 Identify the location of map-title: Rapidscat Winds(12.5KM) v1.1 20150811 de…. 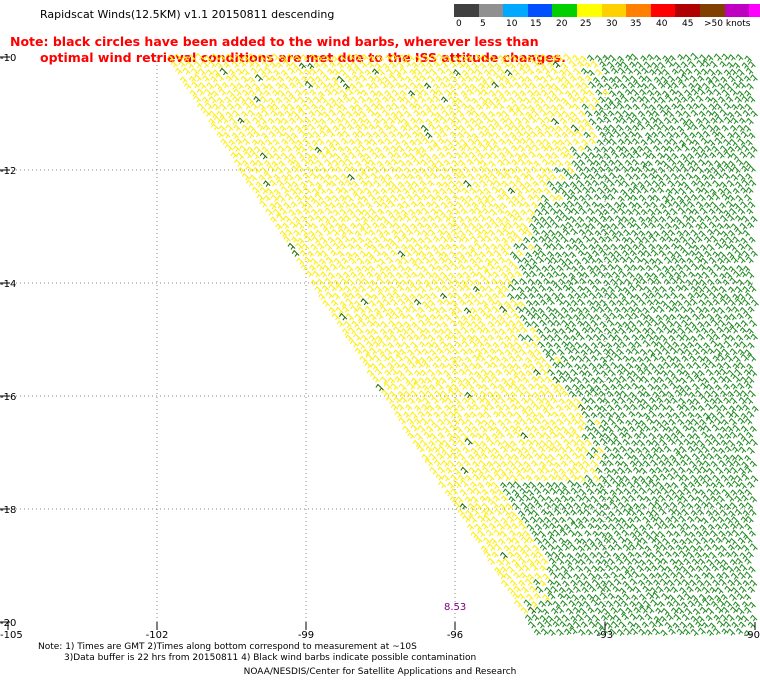
(187, 14).